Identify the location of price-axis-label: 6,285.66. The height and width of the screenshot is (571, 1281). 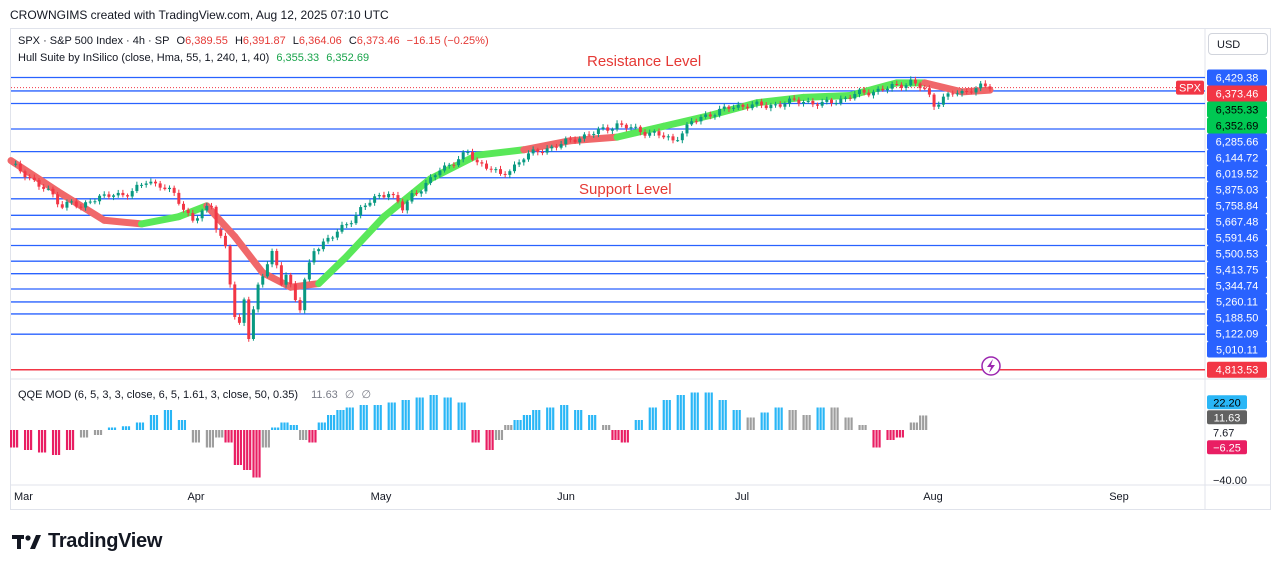
(1237, 143).